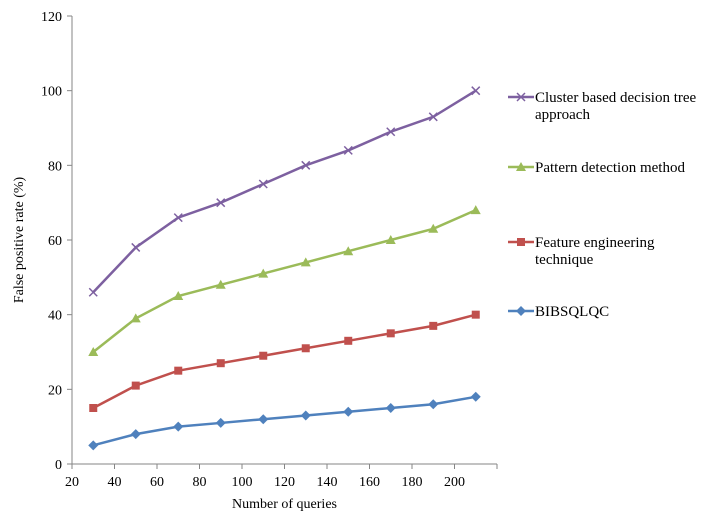 The width and height of the screenshot is (728, 525). I want to click on x-axis-label: Number of queries, so click(284, 504).